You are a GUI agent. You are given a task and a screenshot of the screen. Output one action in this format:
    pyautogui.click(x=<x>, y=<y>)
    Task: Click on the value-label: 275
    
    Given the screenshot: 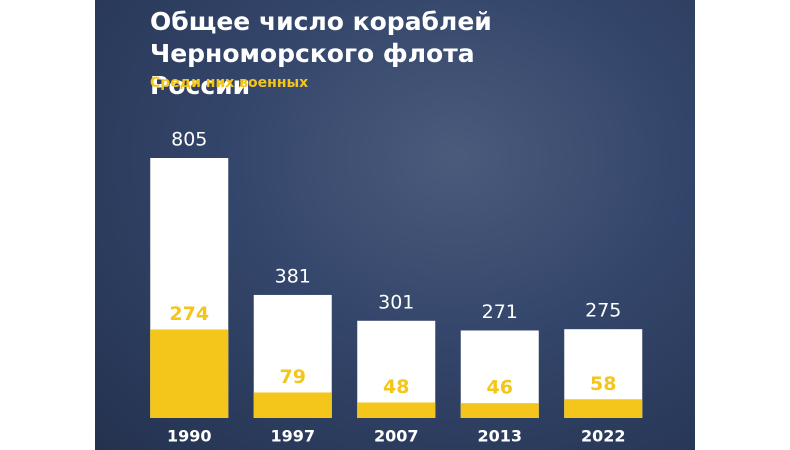 What is the action you would take?
    pyautogui.click(x=603, y=311)
    